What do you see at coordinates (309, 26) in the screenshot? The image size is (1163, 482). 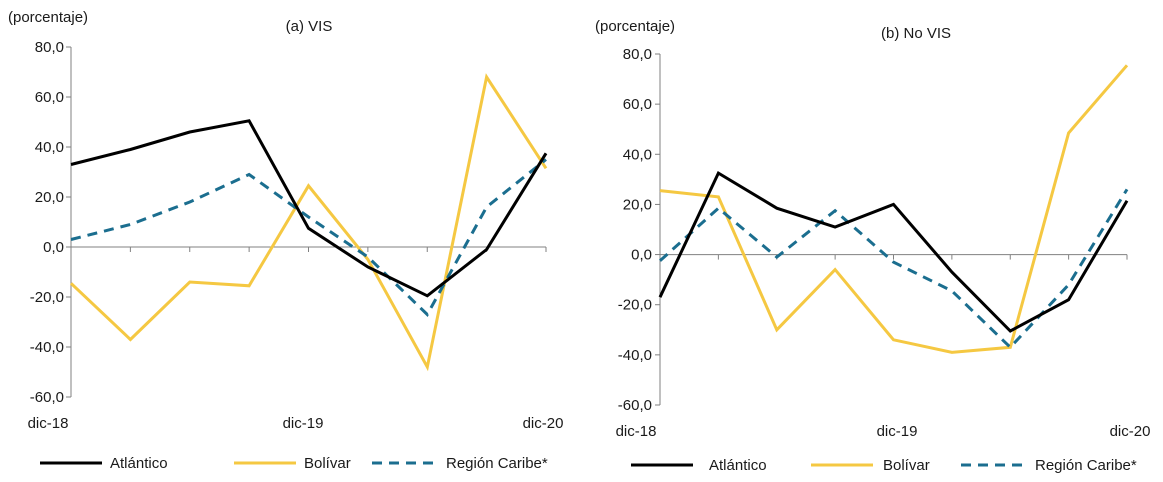 I see `chart-title: (a) VIS` at bounding box center [309, 26].